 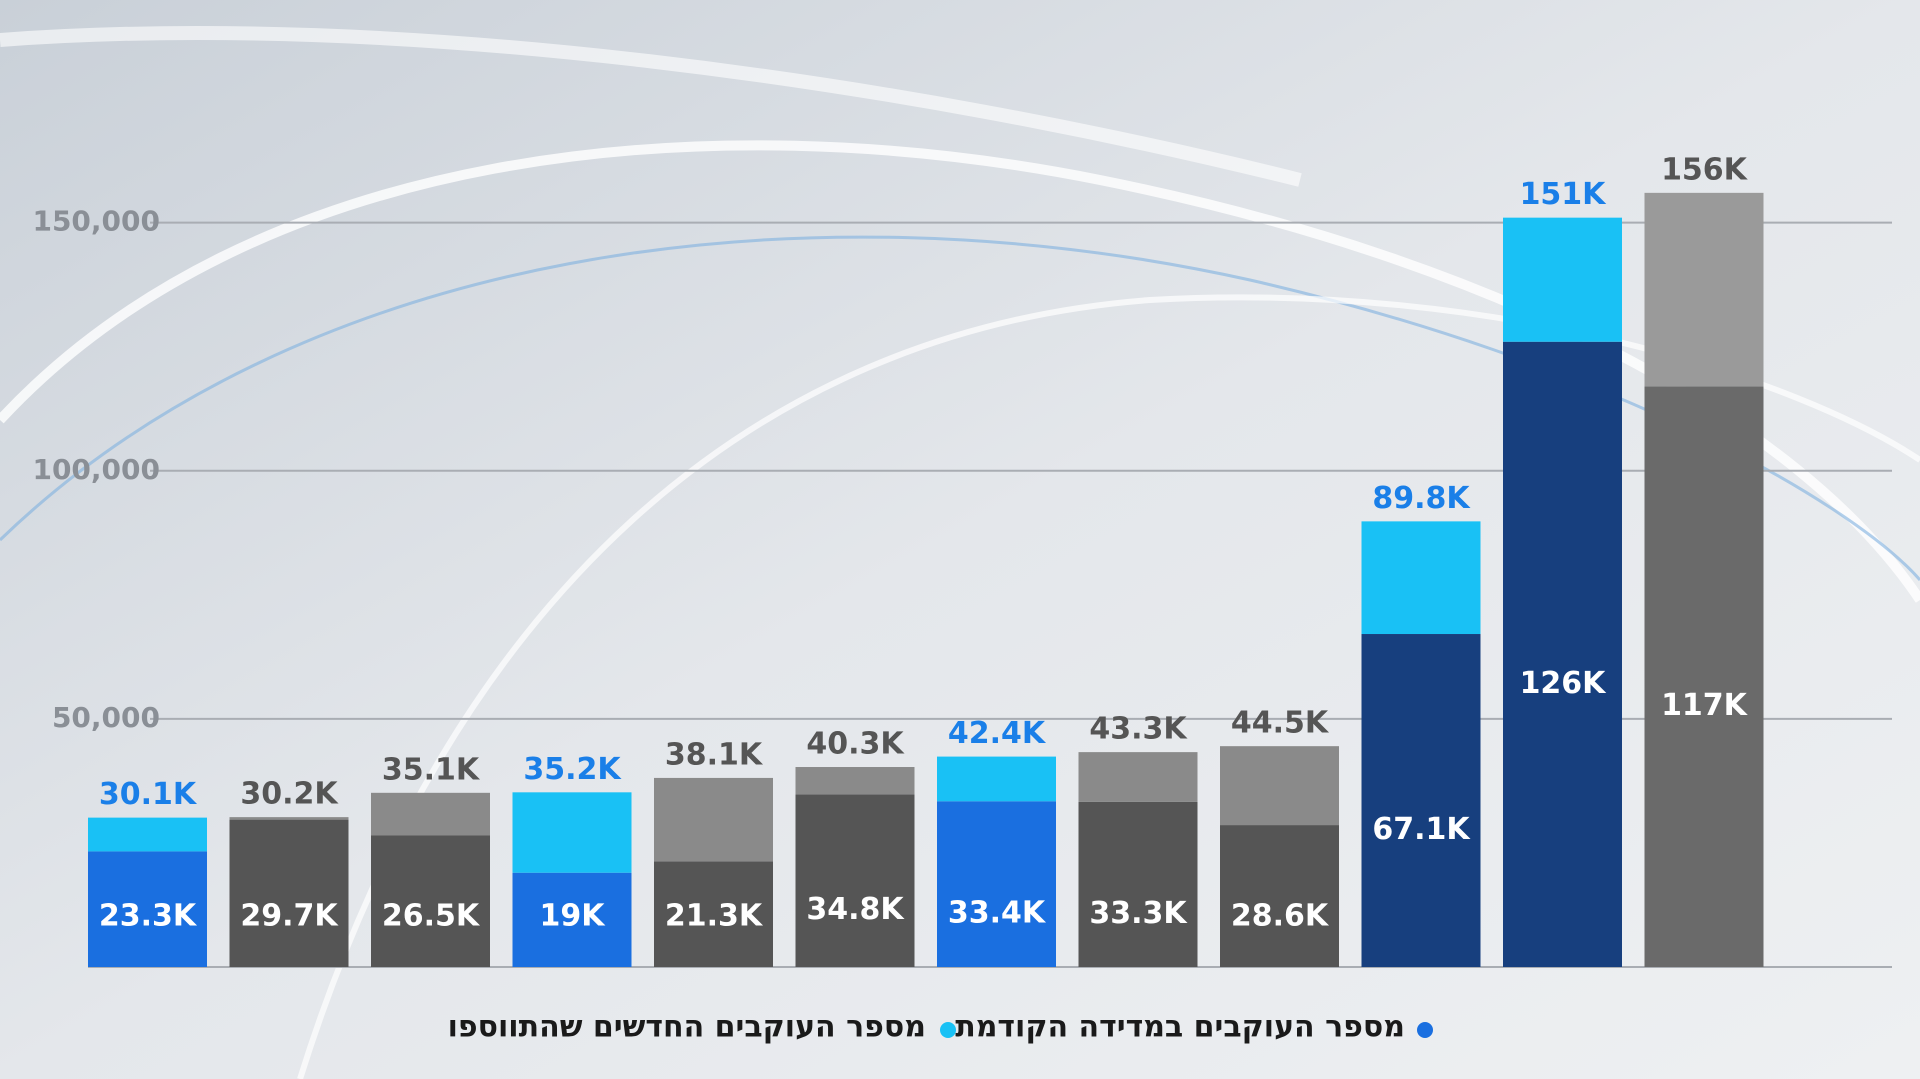 What do you see at coordinates (1564, 683) in the screenshot?
I see `value-label: 126K` at bounding box center [1564, 683].